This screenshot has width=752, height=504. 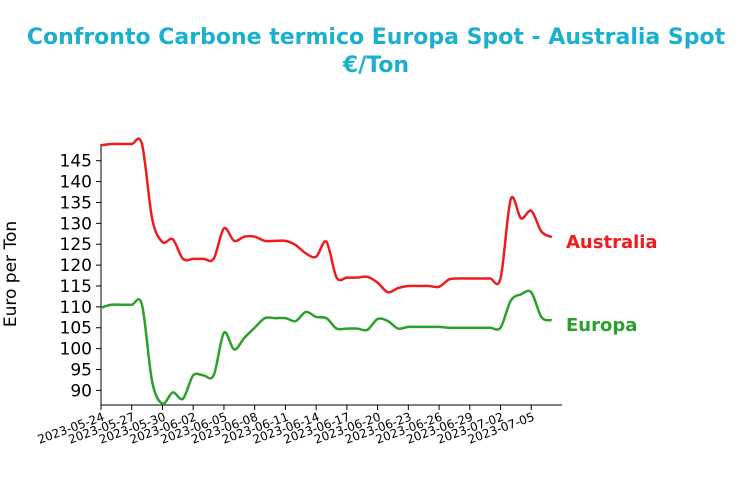 What do you see at coordinates (76, 329) in the screenshot?
I see `y-tick-label: 105` at bounding box center [76, 329].